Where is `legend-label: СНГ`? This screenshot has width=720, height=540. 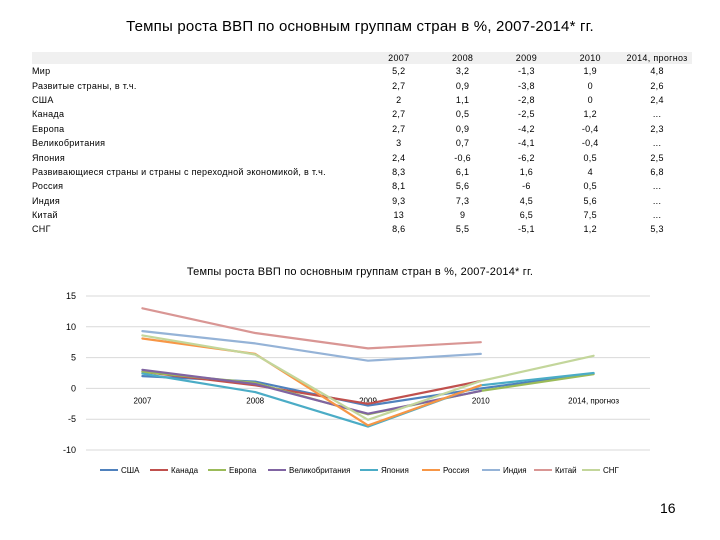
legend-label: СНГ is located at coordinates (611, 470).